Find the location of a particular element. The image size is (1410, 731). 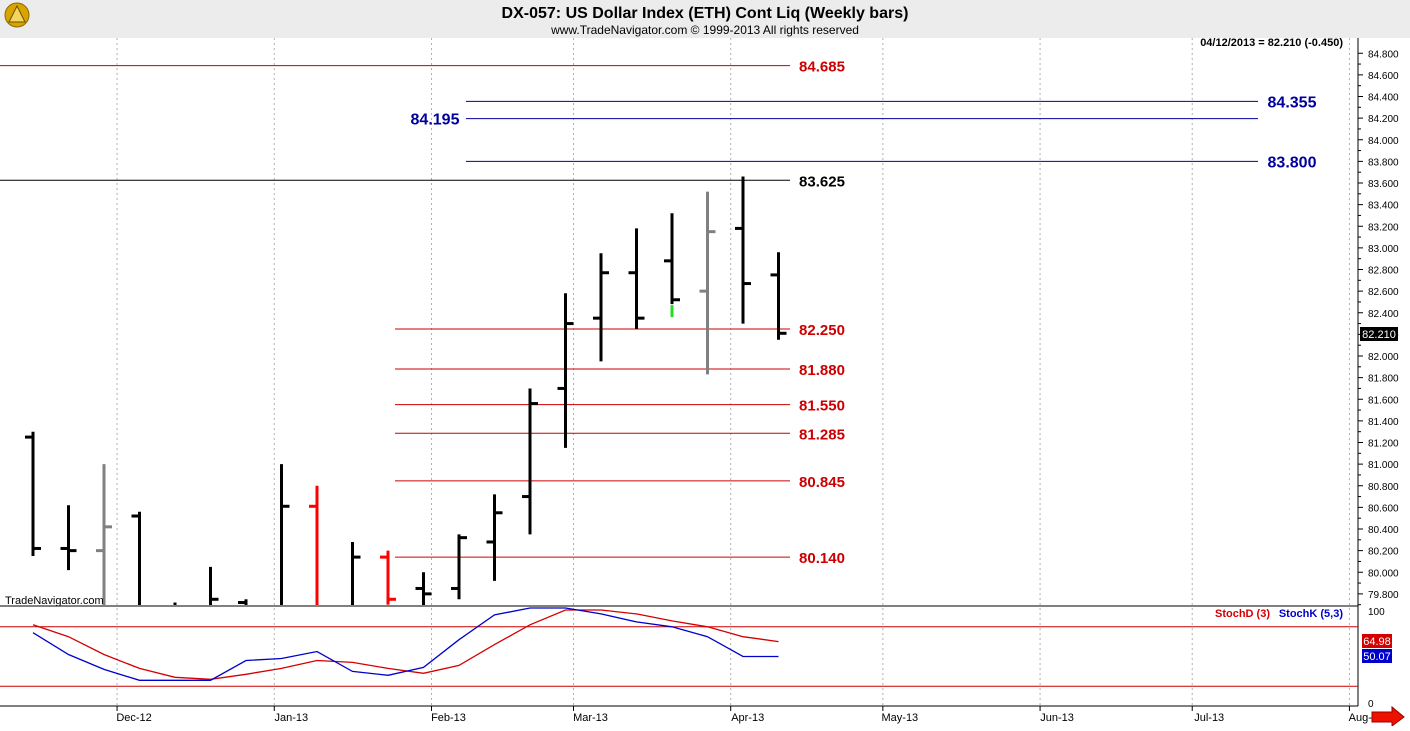

y-tick-label: 82.800 is located at coordinates (1383, 271).